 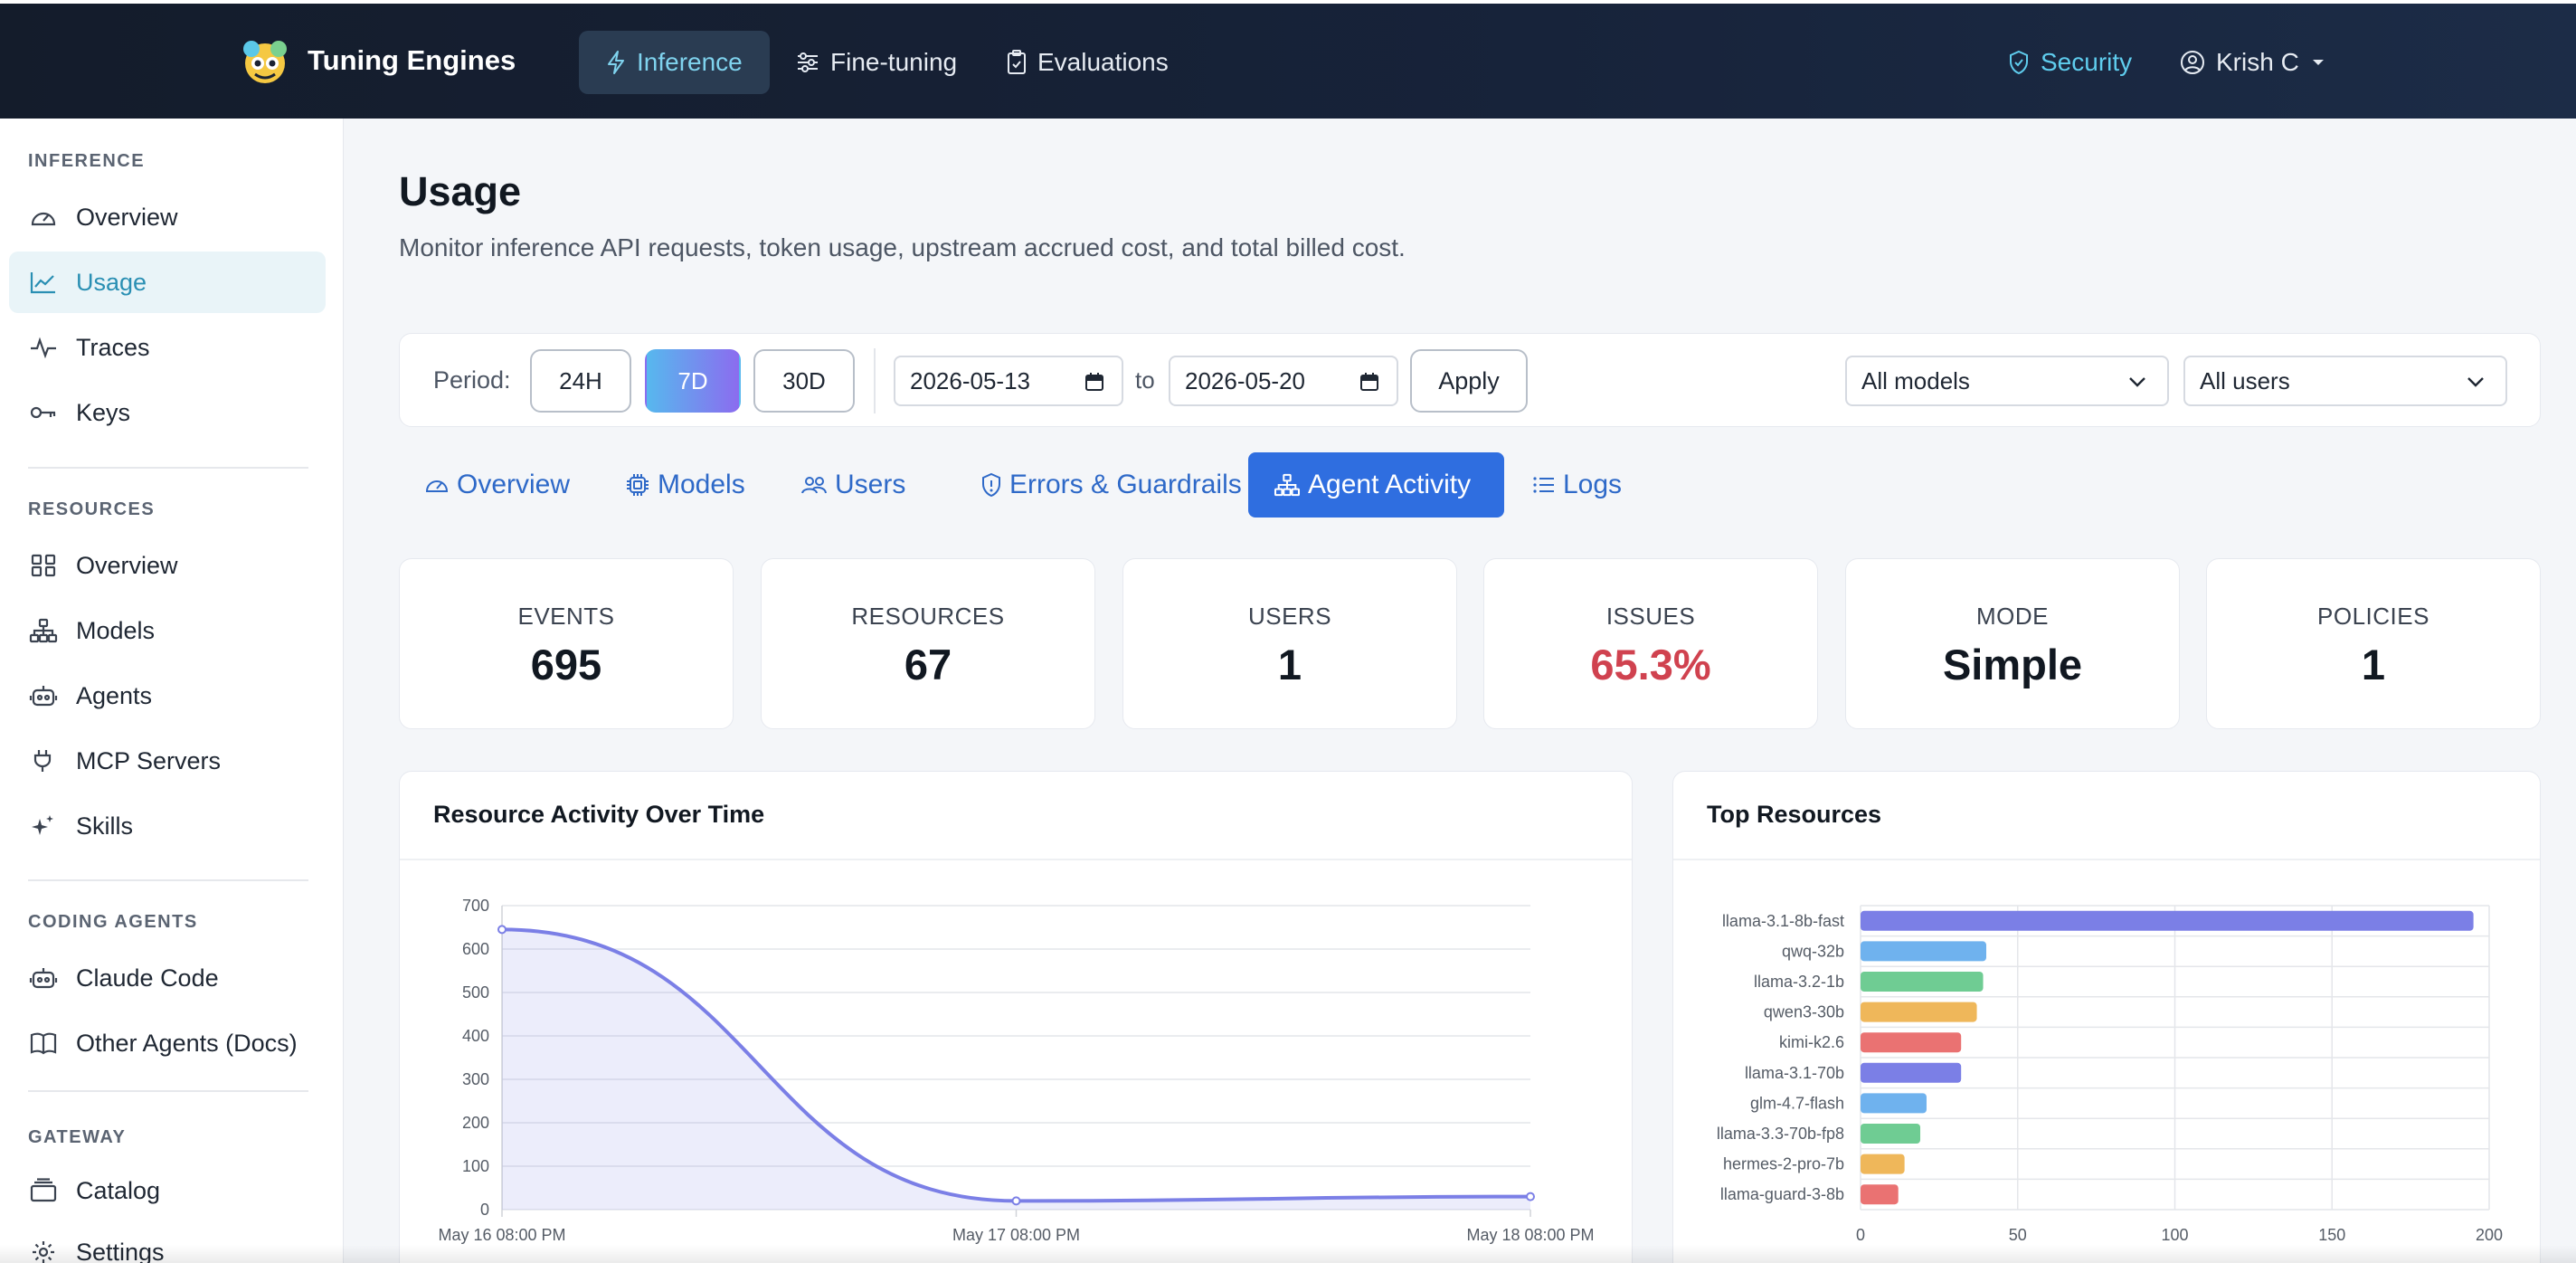 What do you see at coordinates (1283, 381) in the screenshot?
I see `date-to-input: 2026-05-20` at bounding box center [1283, 381].